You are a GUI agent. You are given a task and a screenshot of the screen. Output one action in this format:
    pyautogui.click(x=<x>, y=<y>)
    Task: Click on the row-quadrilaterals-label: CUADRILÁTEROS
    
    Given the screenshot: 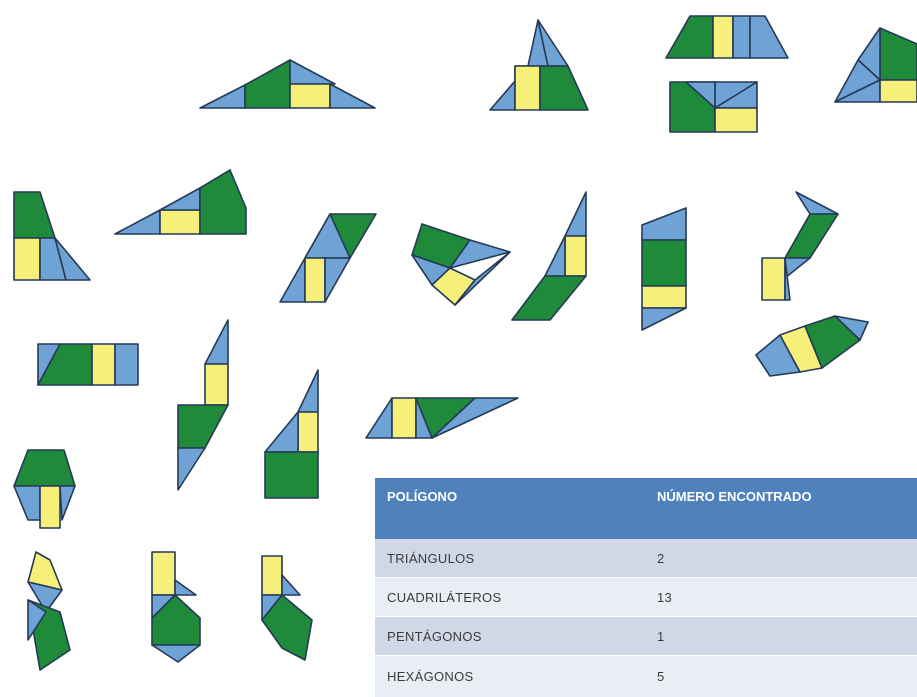 What is the action you would take?
    pyautogui.click(x=510, y=597)
    